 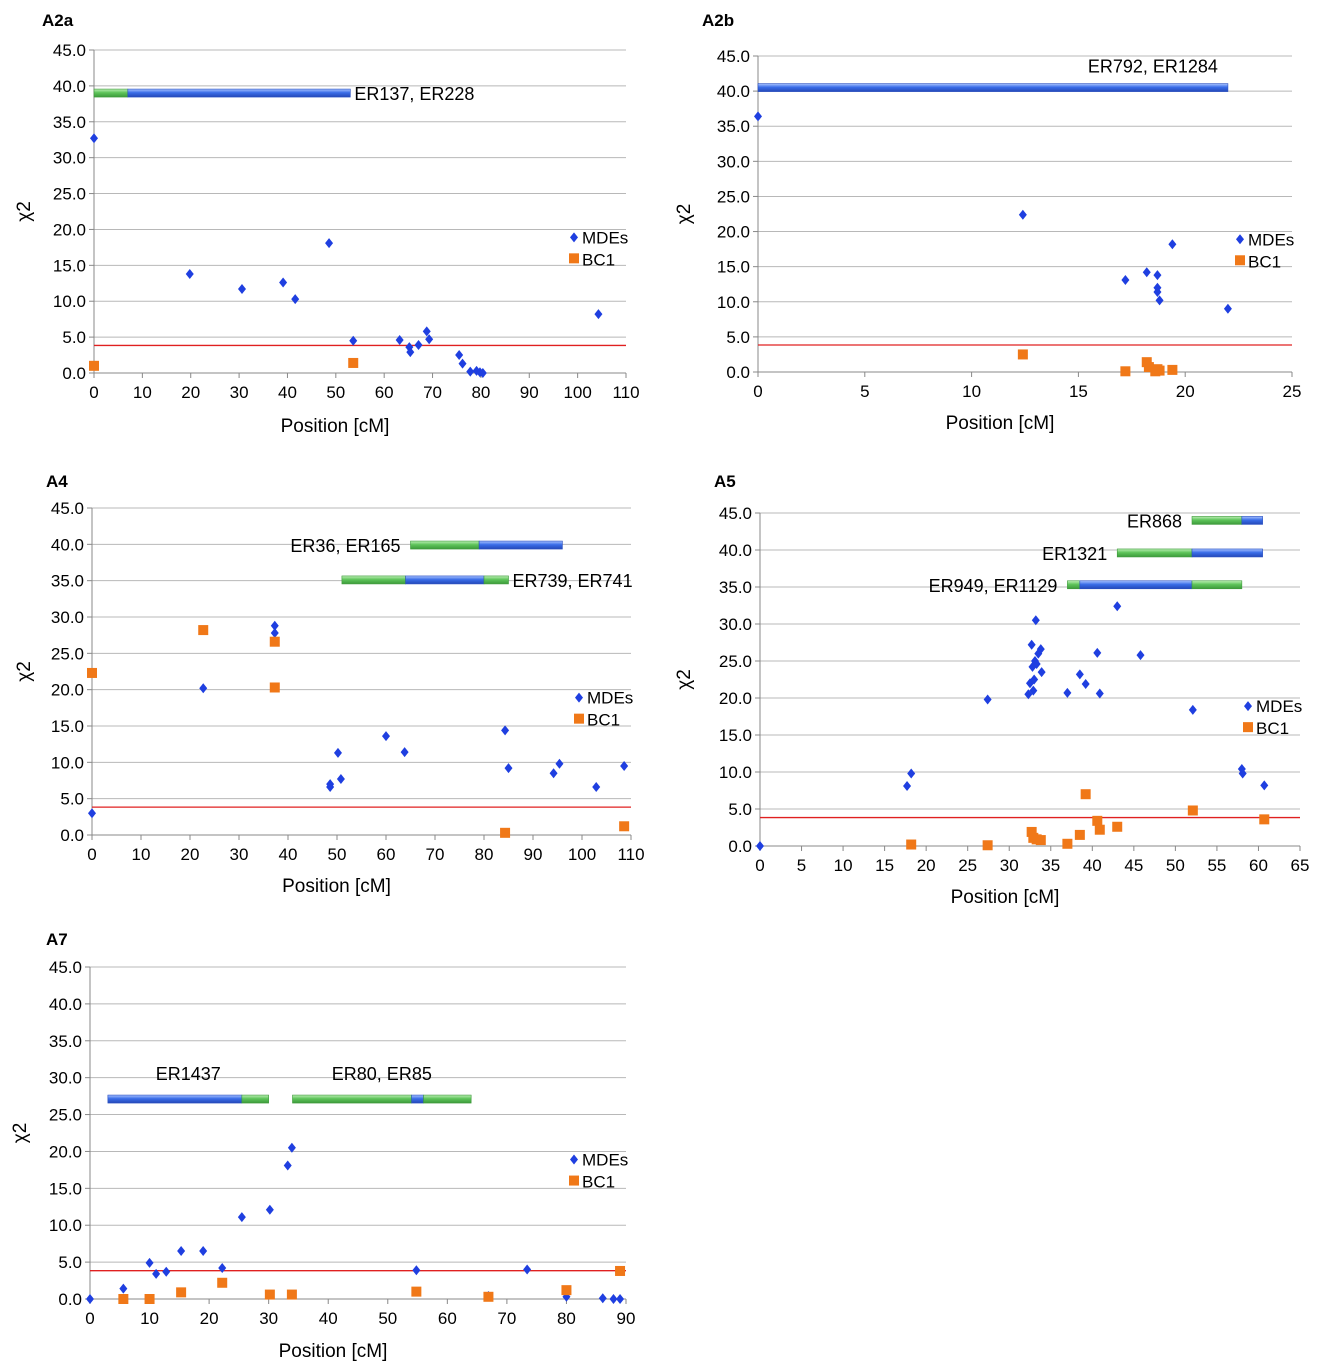 I want to click on panel-title: A7, so click(x=57, y=939).